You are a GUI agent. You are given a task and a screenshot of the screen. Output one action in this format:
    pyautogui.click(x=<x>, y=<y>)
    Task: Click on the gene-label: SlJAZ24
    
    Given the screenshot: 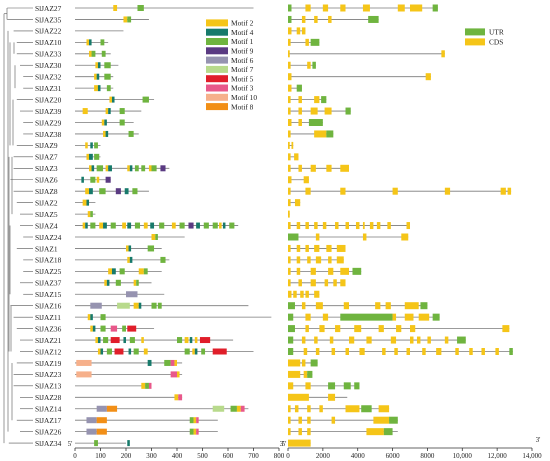 What is the action you would take?
    pyautogui.click(x=48, y=237)
    